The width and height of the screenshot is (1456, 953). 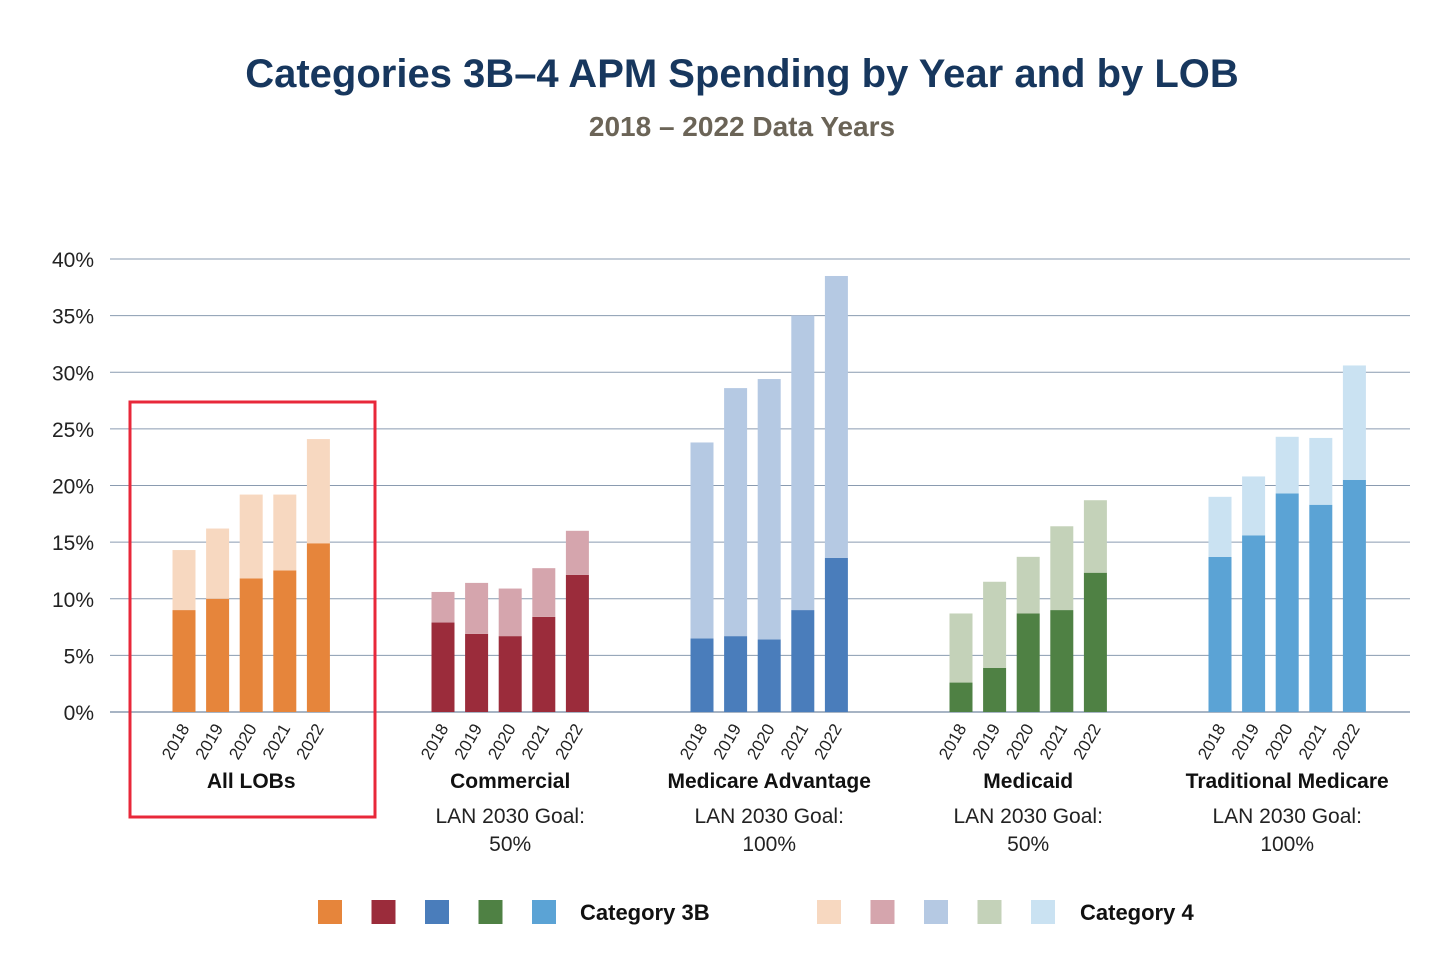 I want to click on legend-label-3b: Category 3B, so click(x=645, y=912).